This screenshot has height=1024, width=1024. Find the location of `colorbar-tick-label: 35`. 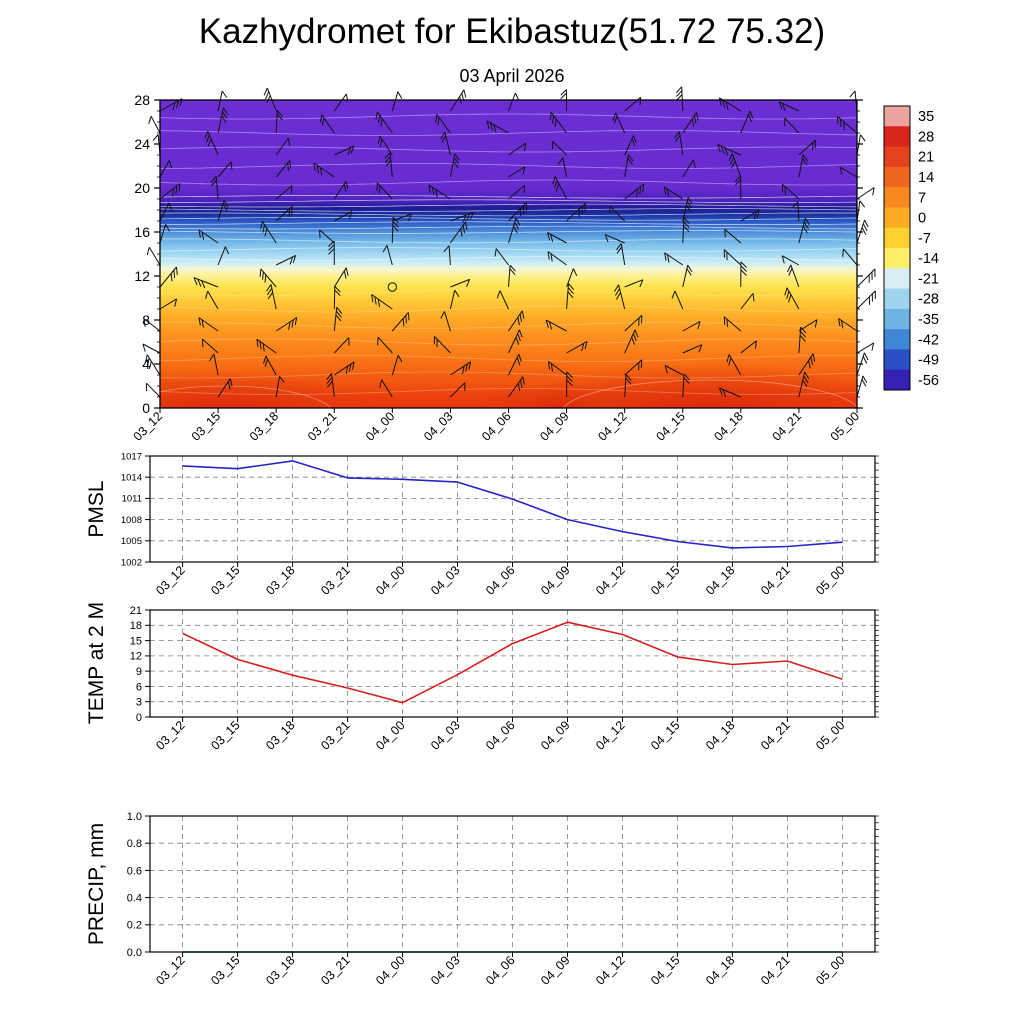

colorbar-tick-label: 35 is located at coordinates (926, 117).